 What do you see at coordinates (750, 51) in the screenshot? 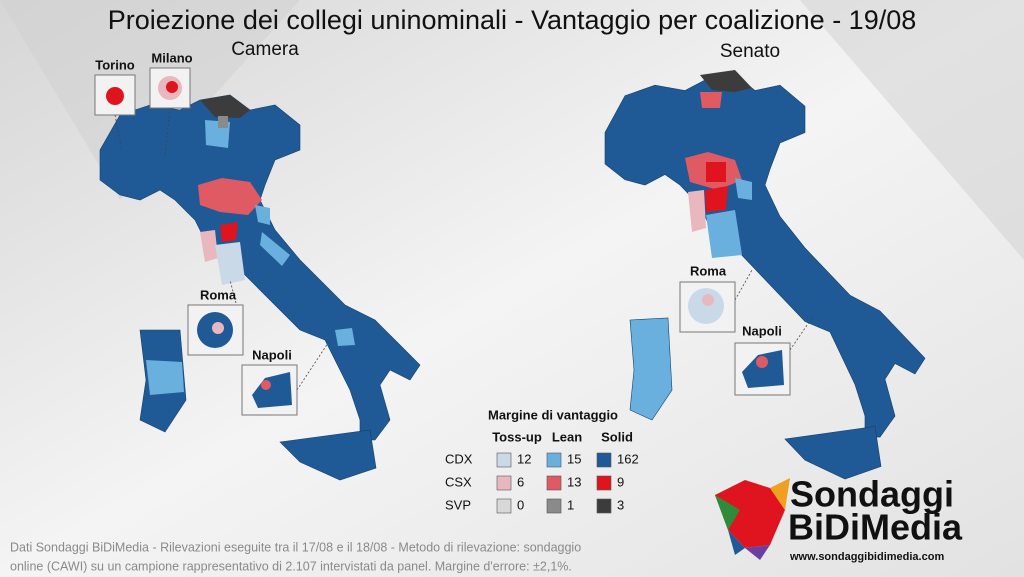
I see `map-label: Senato` at bounding box center [750, 51].